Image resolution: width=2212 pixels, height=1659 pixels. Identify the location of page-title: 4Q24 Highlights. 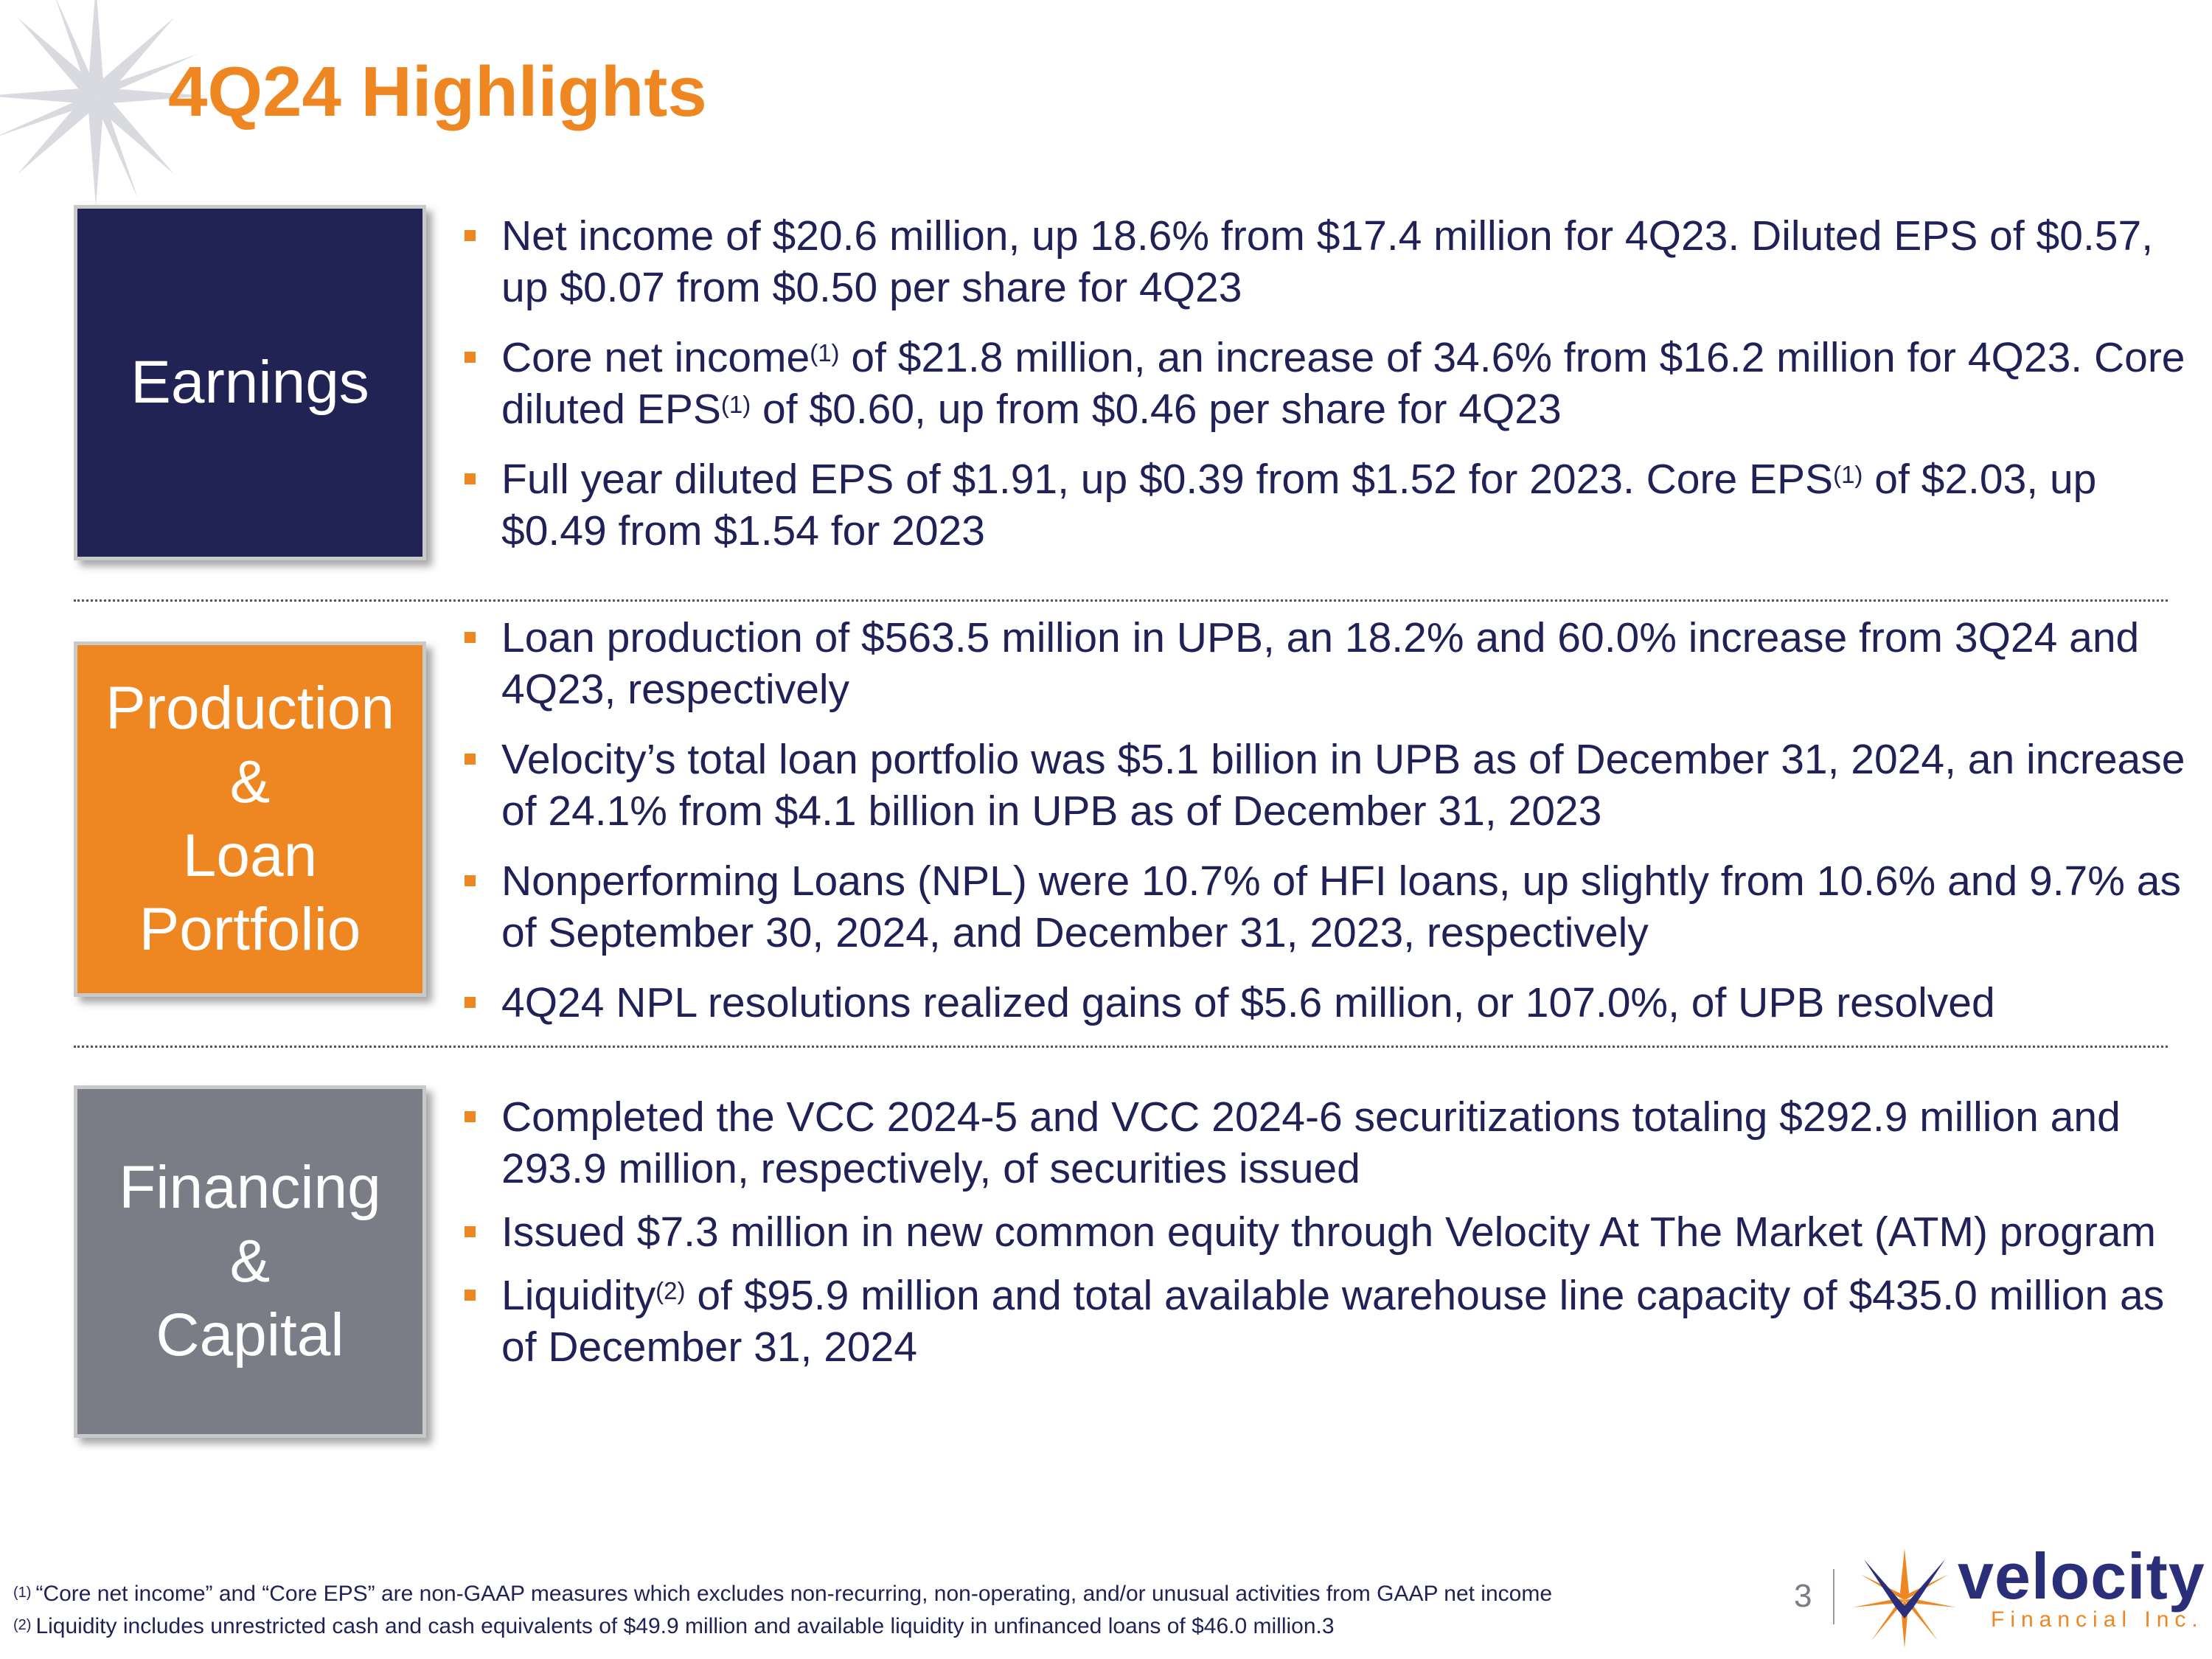
(437, 91).